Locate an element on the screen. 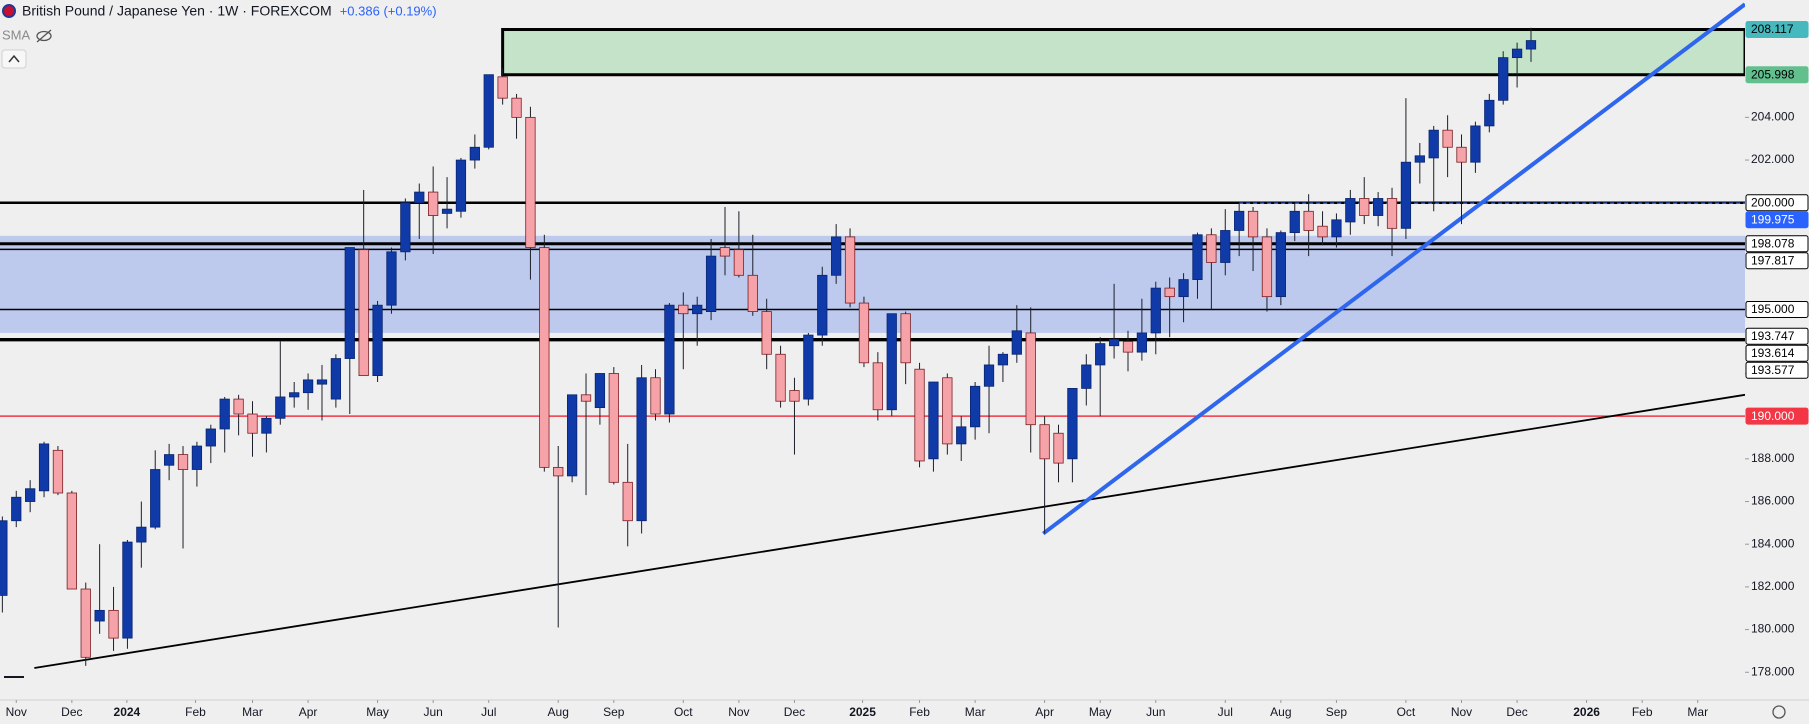  level-label: 197.817 is located at coordinates (1773, 260).